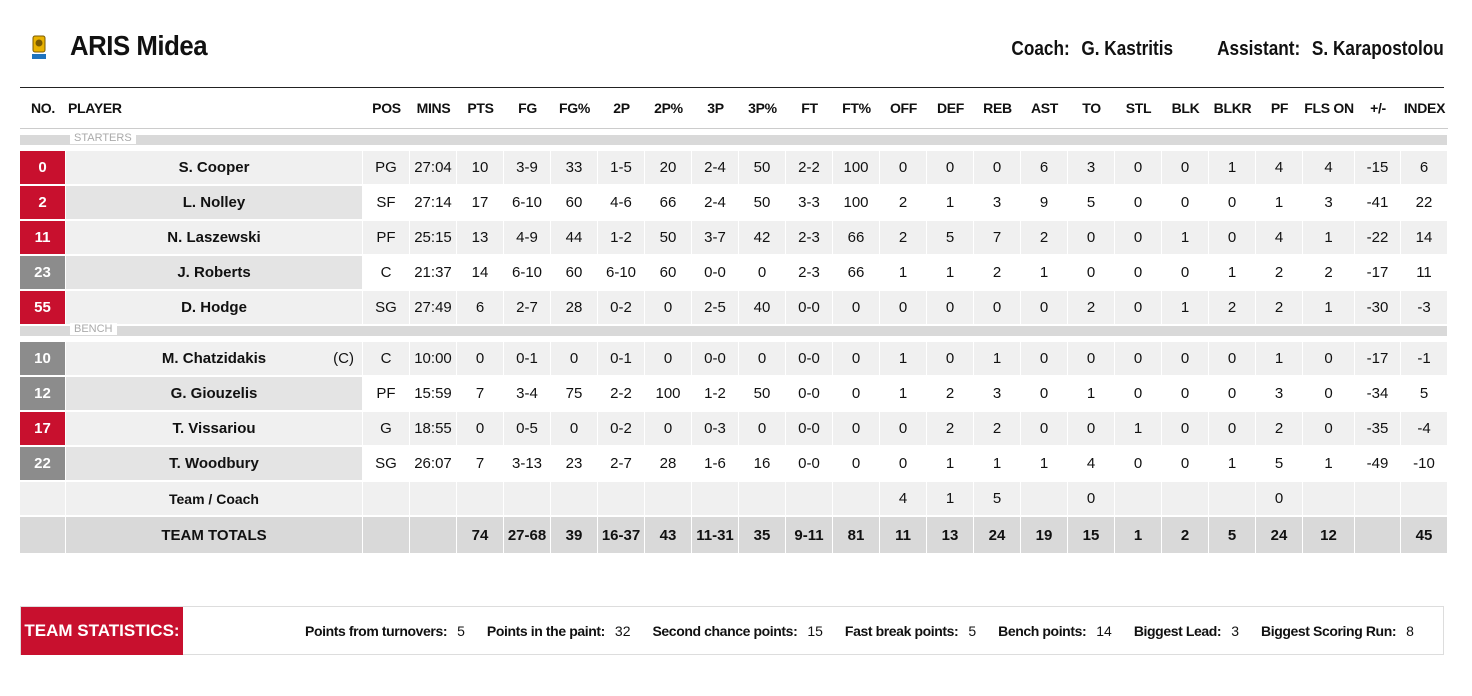 This screenshot has width=1472, height=696. Describe the element at coordinates (903, 108) in the screenshot. I see `column-header: OFF` at that location.